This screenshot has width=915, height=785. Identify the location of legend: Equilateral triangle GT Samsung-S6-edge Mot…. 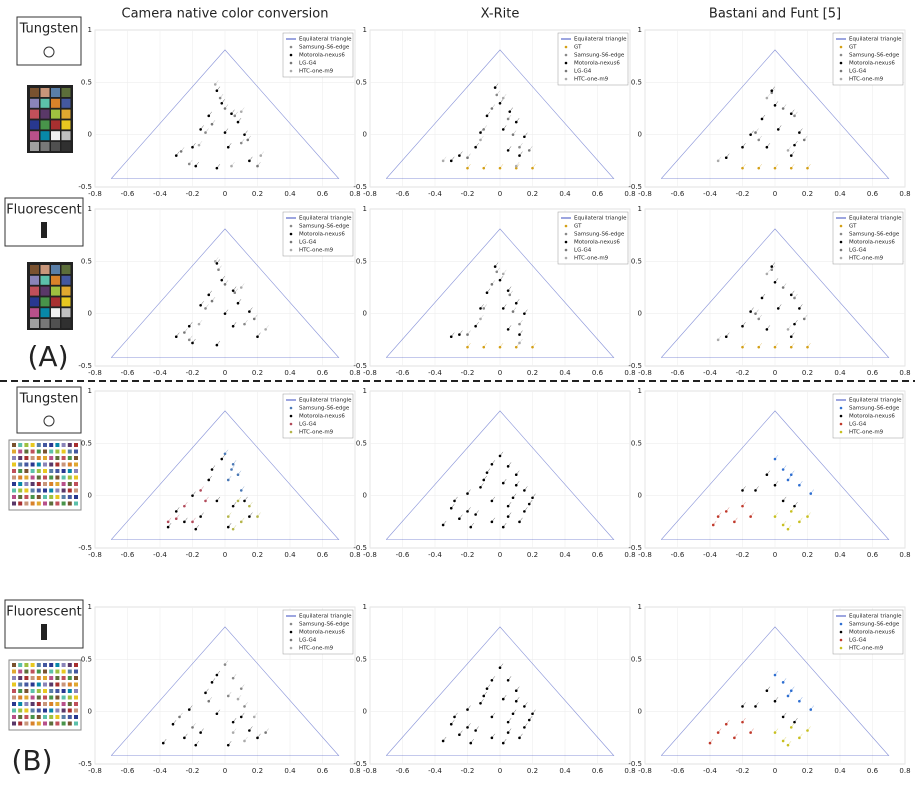
(593, 59).